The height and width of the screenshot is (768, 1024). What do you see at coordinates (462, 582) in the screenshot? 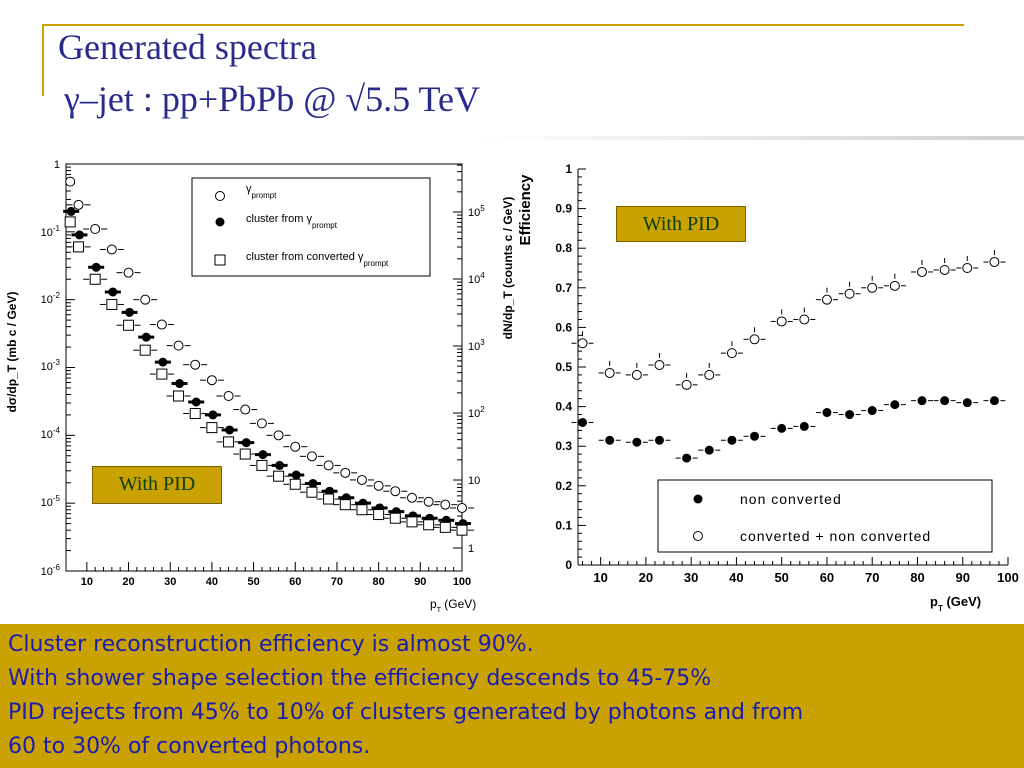
I see `x-tick-label-left: 100` at bounding box center [462, 582].